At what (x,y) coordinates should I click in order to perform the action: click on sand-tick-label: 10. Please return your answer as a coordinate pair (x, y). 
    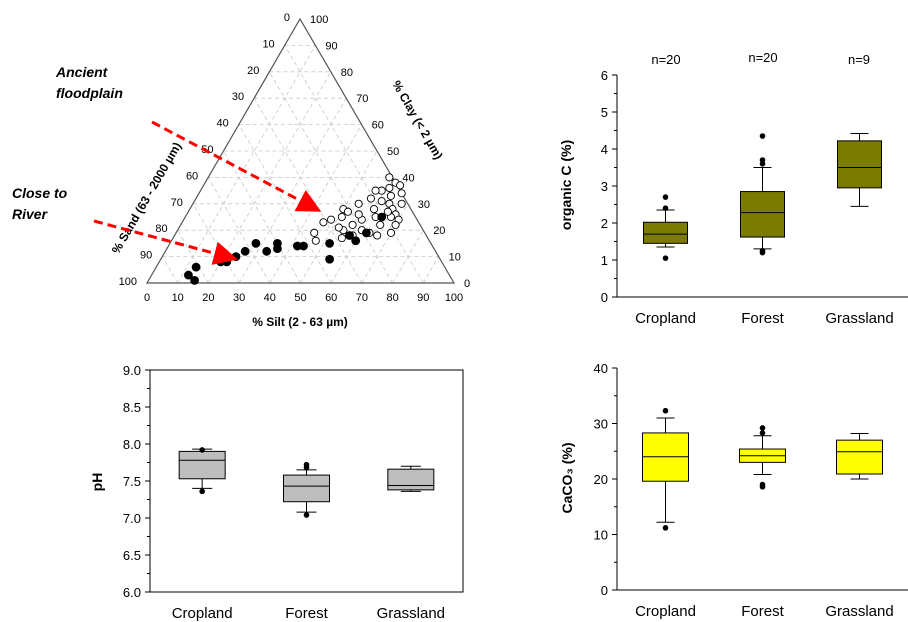
    Looking at the image, I should click on (268, 44).